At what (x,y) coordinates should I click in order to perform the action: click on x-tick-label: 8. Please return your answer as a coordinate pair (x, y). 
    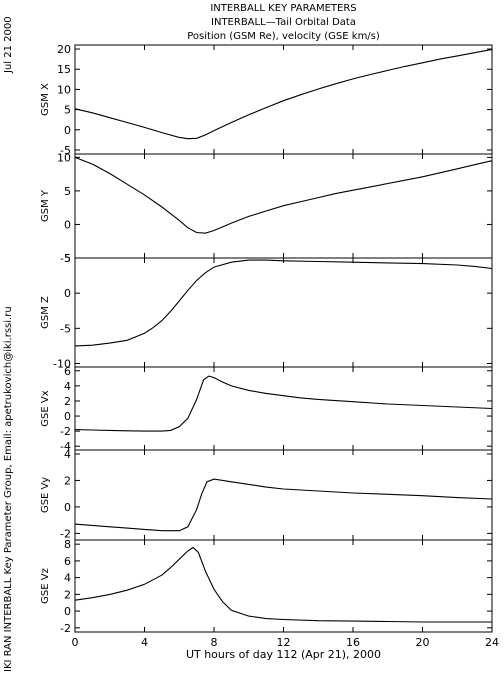
    Looking at the image, I should click on (214, 642).